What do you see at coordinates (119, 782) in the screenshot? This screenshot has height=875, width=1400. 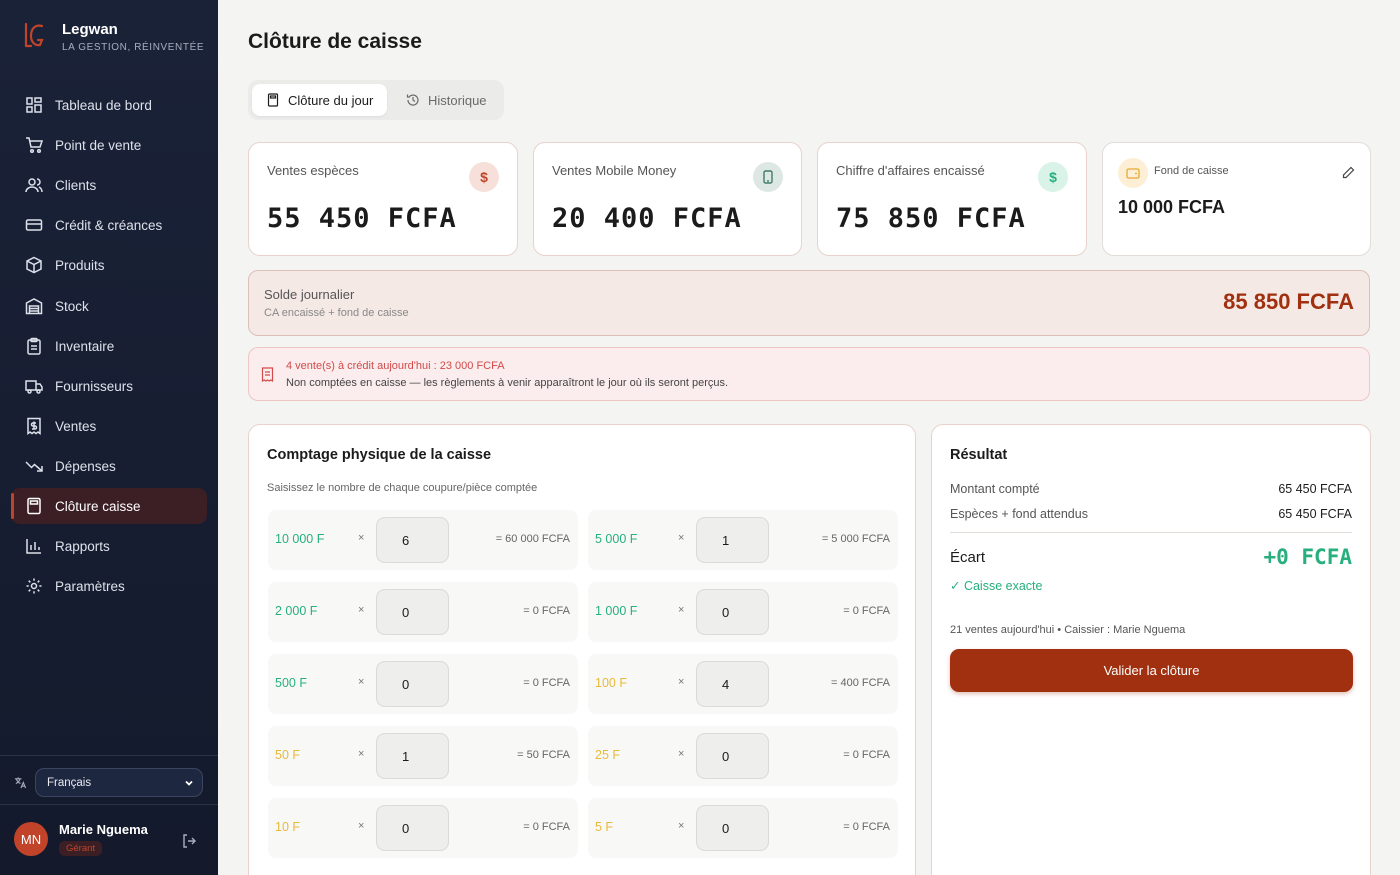 I see `language-select: Français` at bounding box center [119, 782].